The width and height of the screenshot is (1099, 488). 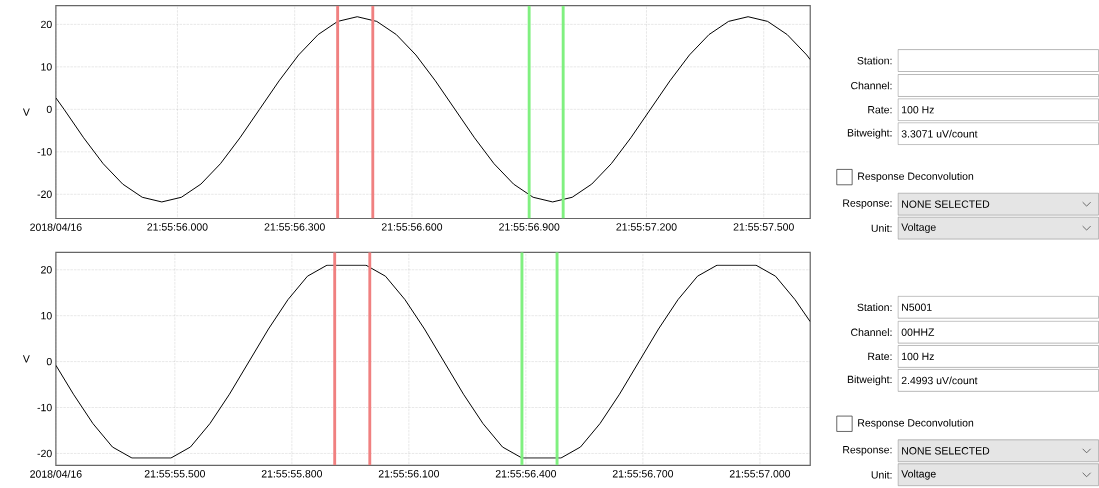 I want to click on text: 00HHZ, so click(x=918, y=332).